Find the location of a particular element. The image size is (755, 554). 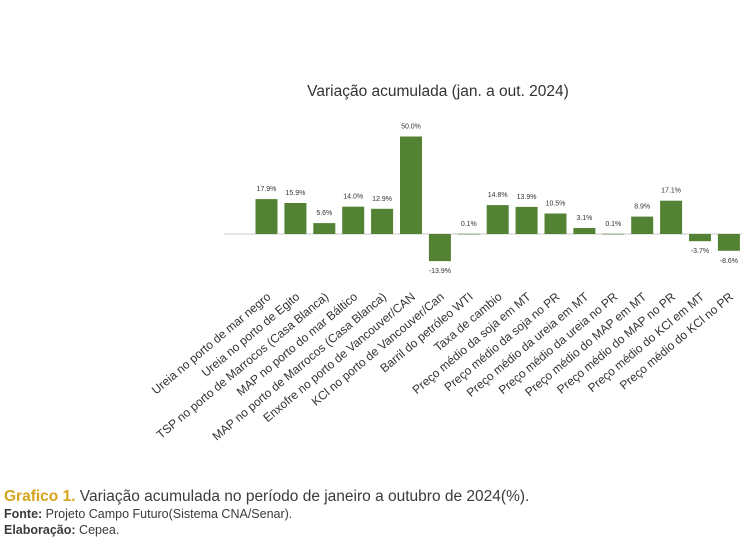

bar-value-label: -3.7% is located at coordinates (700, 251).